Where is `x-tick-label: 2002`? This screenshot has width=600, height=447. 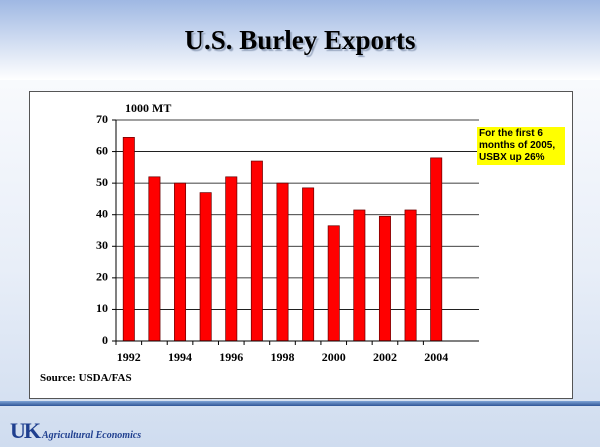
x-tick-label: 2002 is located at coordinates (385, 357).